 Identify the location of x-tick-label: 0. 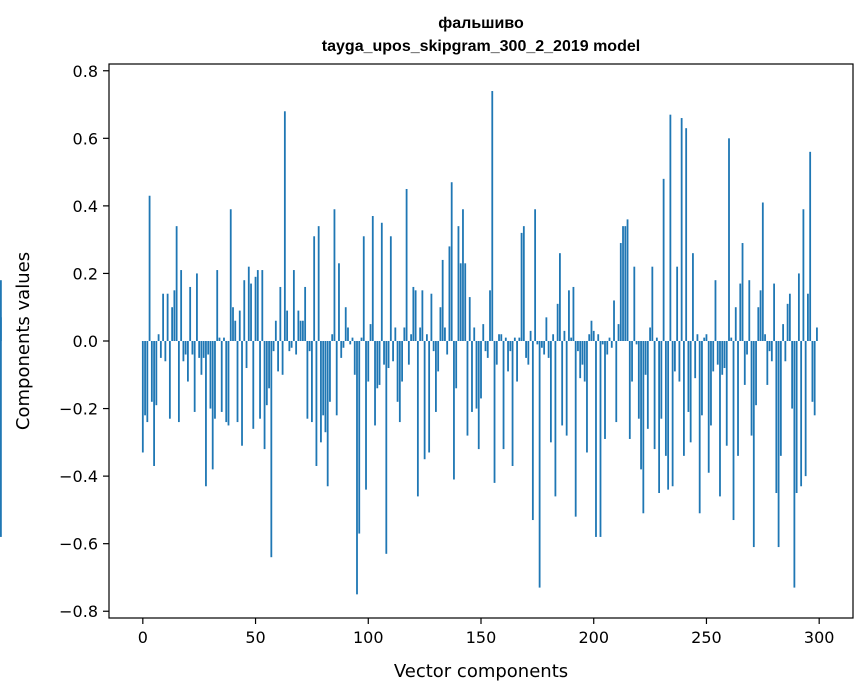
(143, 637).